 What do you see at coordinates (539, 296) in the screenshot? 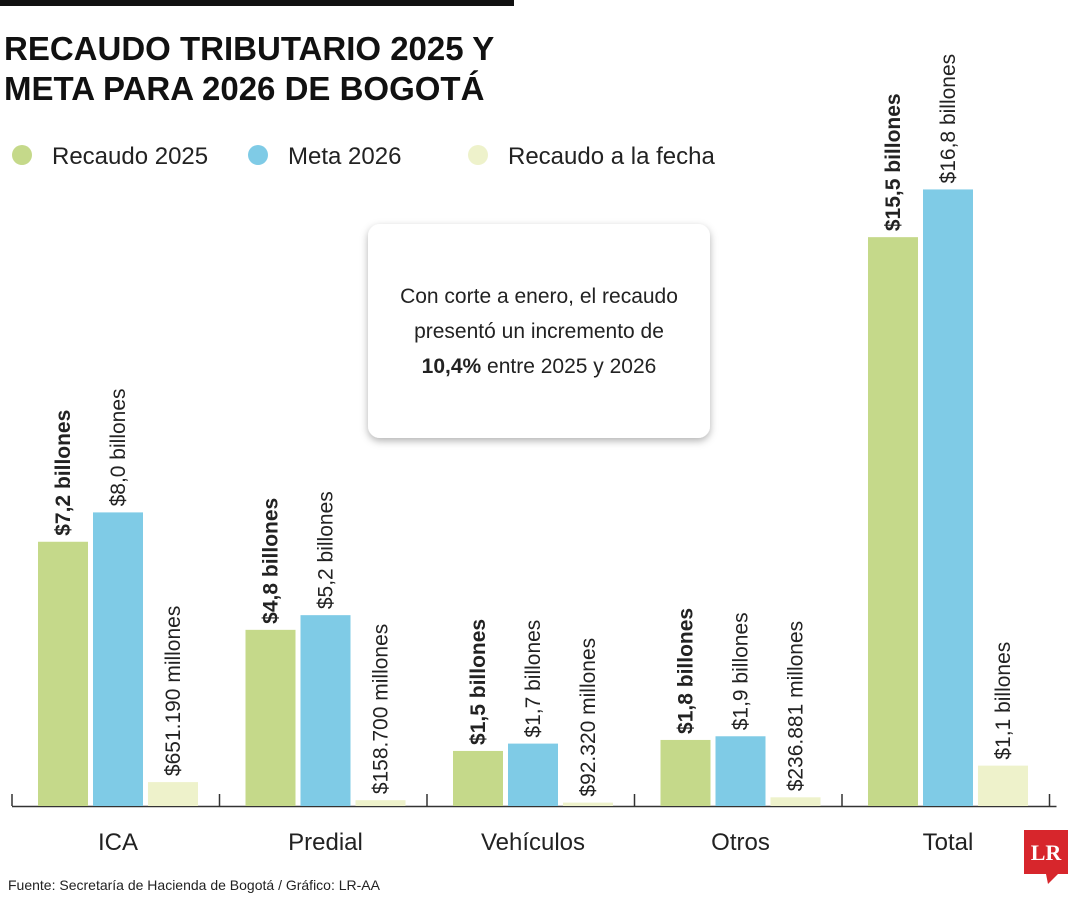
I see `annotation: Con corte a enero, el recaudo` at bounding box center [539, 296].